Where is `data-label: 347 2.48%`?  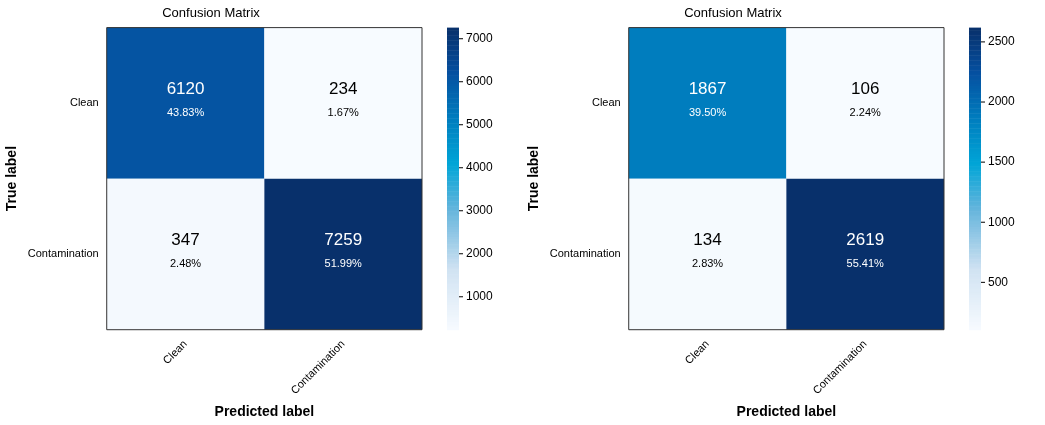 data-label: 347 2.48% is located at coordinates (185, 249).